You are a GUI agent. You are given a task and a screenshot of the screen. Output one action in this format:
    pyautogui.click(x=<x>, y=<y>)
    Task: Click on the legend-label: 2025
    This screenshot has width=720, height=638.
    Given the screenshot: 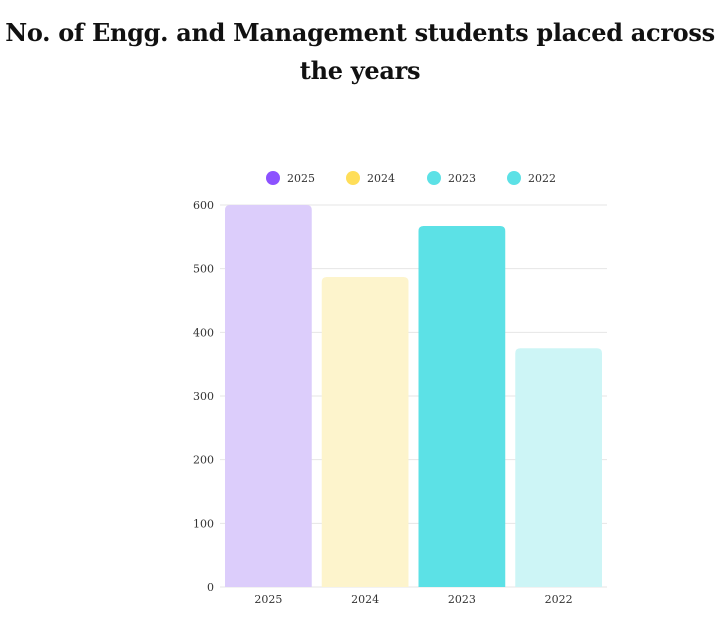 What is the action you would take?
    pyautogui.click(x=301, y=178)
    